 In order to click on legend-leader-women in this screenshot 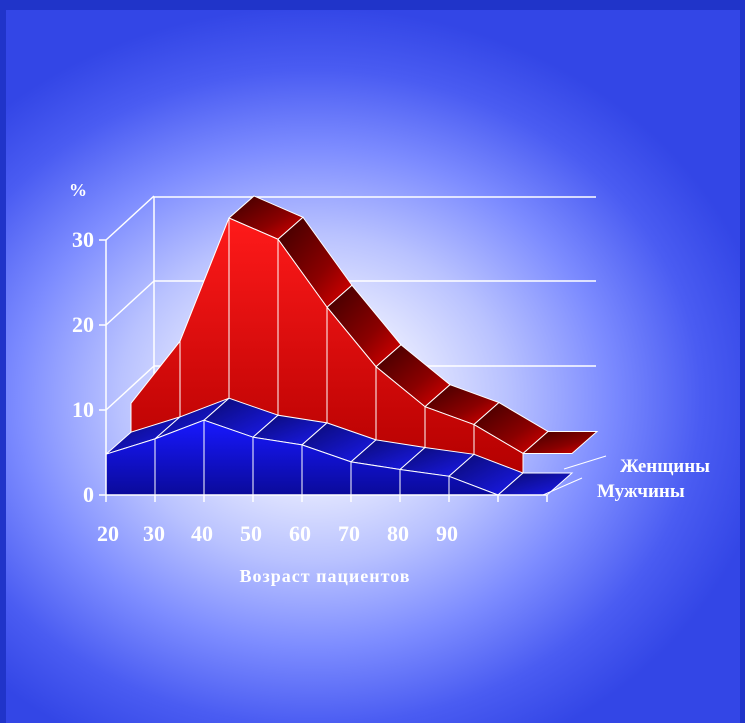, I will do `click(585, 462)`.